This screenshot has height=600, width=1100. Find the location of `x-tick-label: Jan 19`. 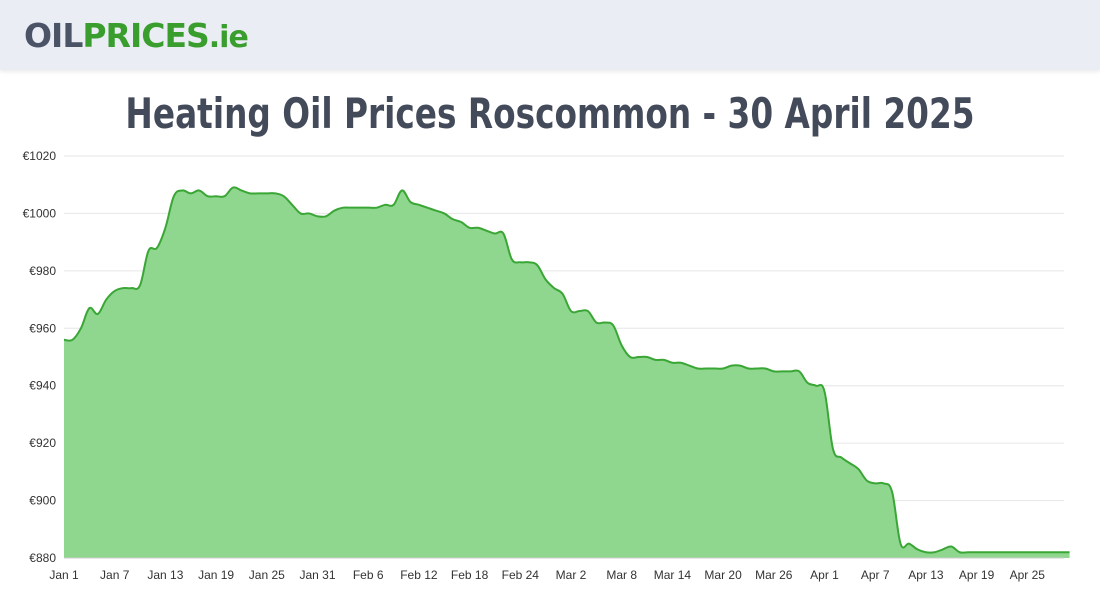

x-tick-label: Jan 19 is located at coordinates (216, 575).